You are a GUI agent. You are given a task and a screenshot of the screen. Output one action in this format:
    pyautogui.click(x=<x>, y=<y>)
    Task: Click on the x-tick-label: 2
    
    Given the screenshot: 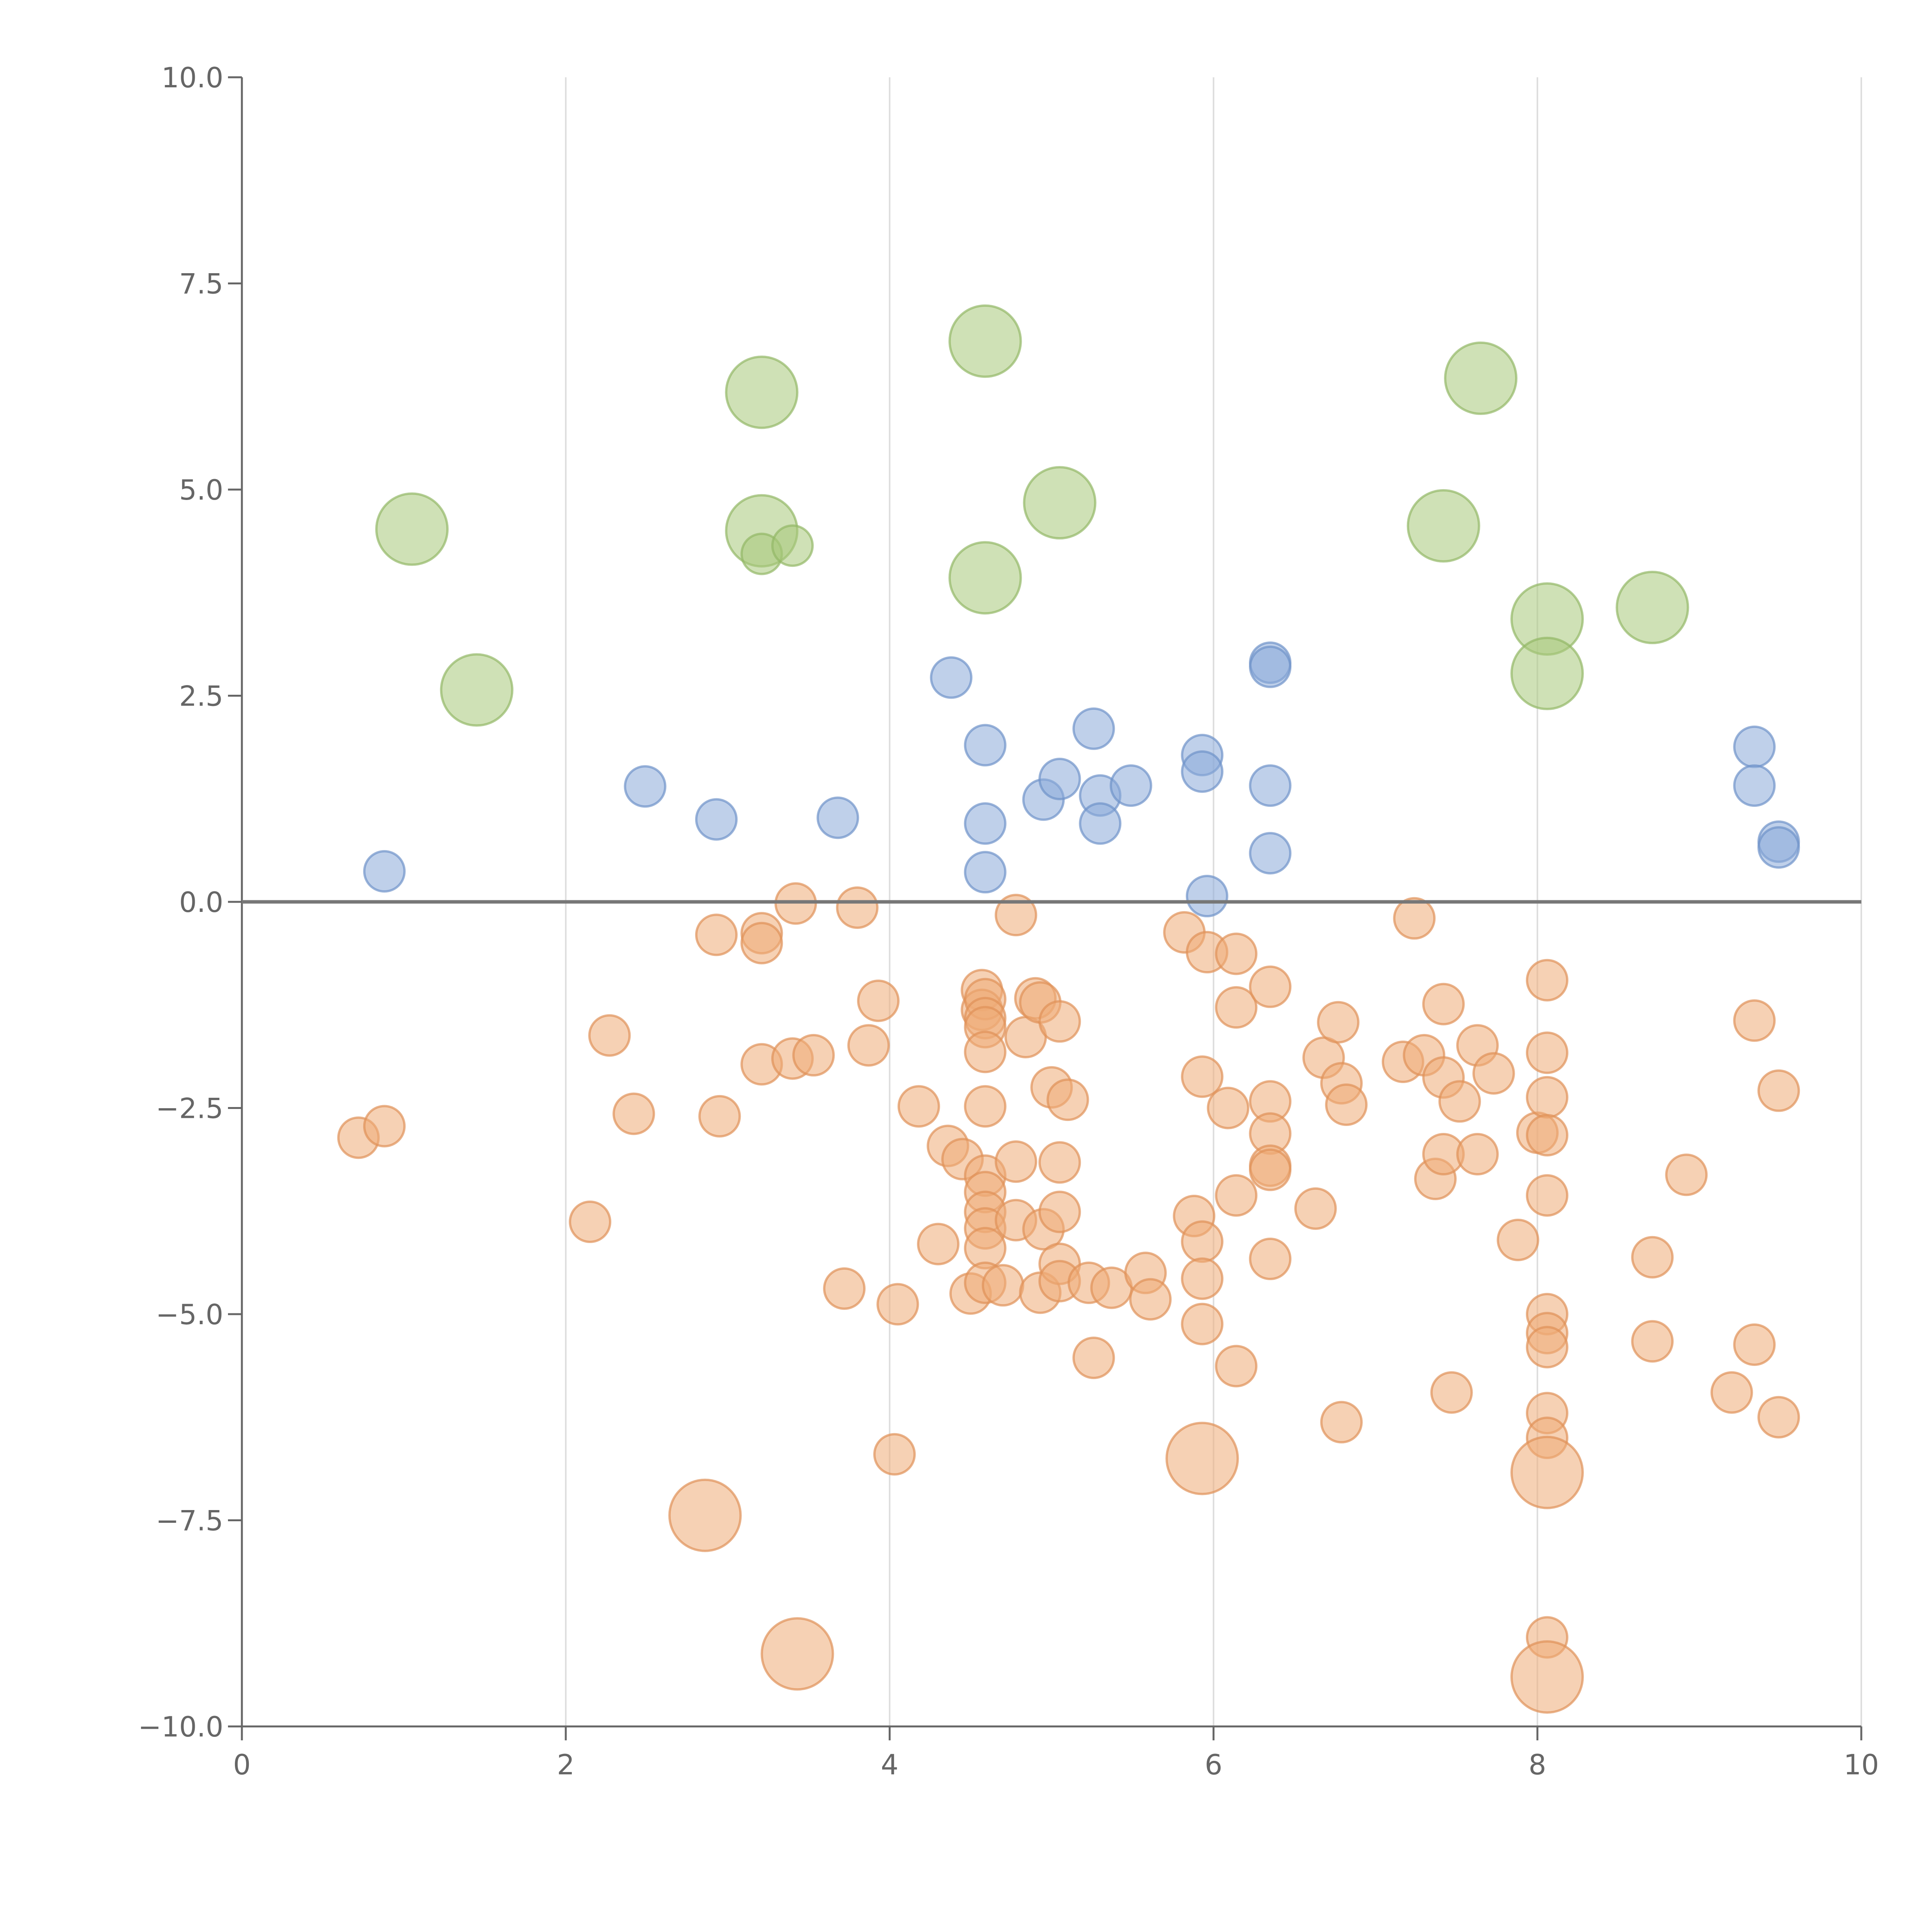 What is the action you would take?
    pyautogui.click(x=566, y=1765)
    